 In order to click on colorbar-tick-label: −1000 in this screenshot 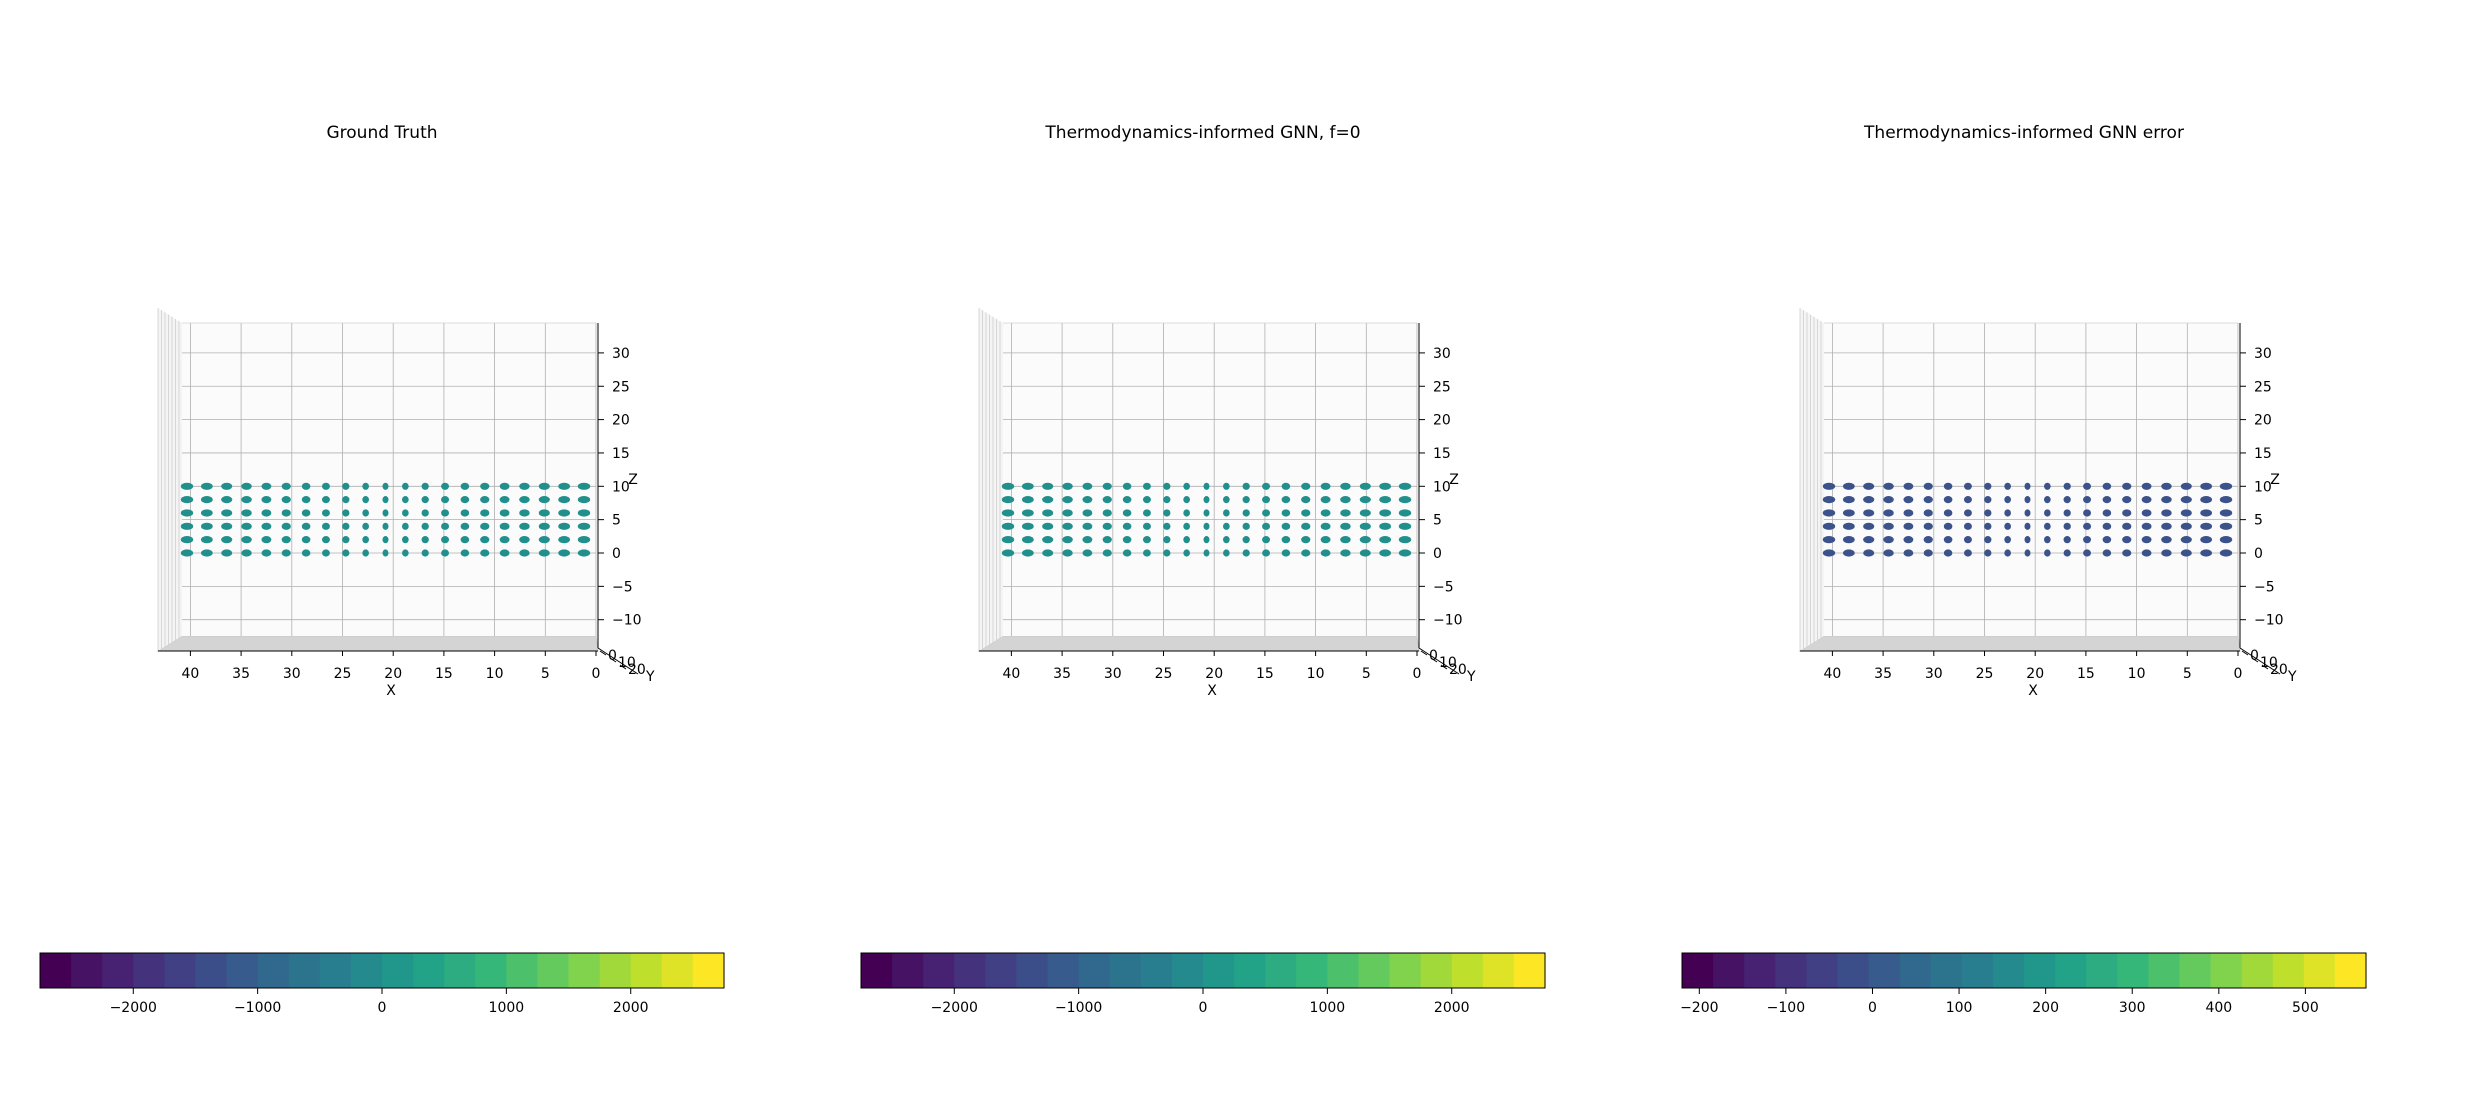, I will do `click(1078, 1008)`.